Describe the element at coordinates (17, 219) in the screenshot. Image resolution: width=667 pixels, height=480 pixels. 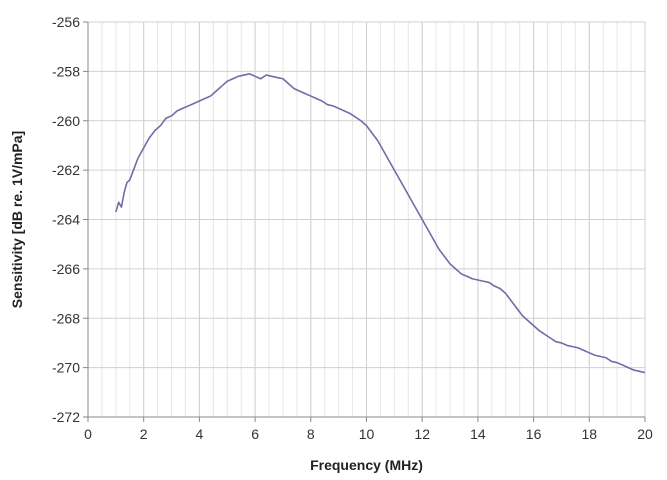
I see `y-axis-title: Sensitivity [dB re. 1V/mPa]` at that location.